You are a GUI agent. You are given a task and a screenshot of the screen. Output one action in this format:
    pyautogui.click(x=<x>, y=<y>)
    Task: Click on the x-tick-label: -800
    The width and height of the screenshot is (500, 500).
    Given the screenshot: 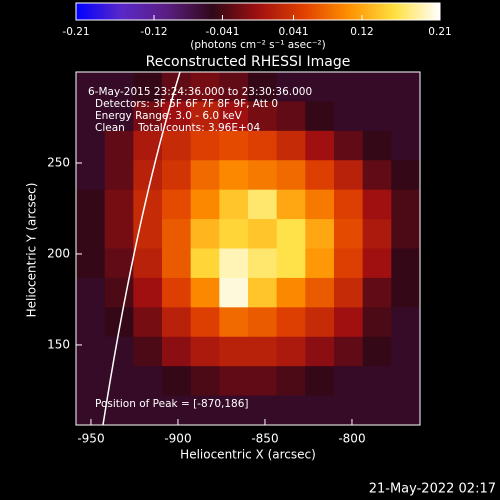 What is the action you would take?
    pyautogui.click(x=351, y=439)
    